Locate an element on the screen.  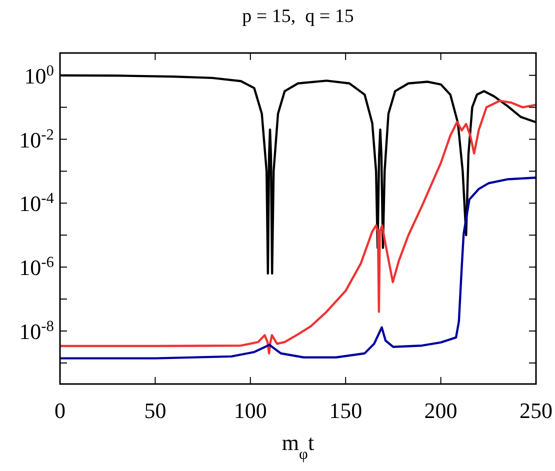
x-tick-label: 200 is located at coordinates (441, 410).